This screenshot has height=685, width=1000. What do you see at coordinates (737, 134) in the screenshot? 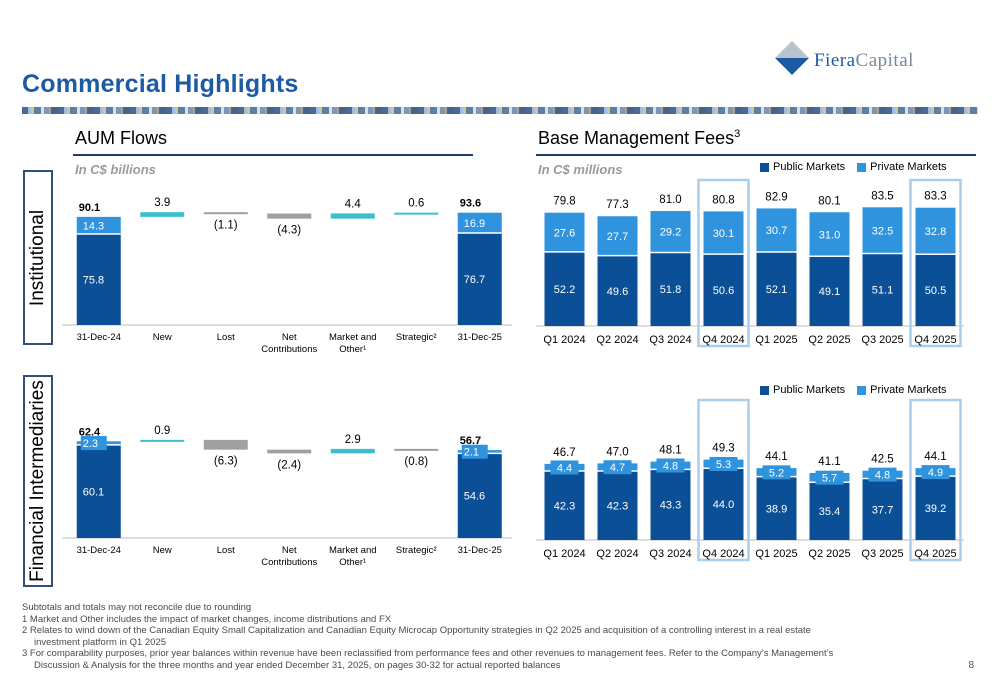
I see `fees-title-footnote: 3` at bounding box center [737, 134].